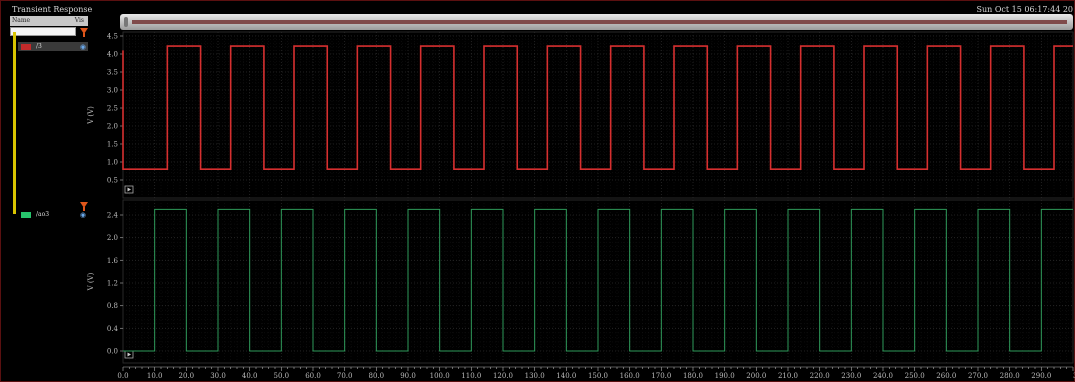  Describe the element at coordinates (978, 376) in the screenshot. I see `x-tick-label: 270.0` at that location.